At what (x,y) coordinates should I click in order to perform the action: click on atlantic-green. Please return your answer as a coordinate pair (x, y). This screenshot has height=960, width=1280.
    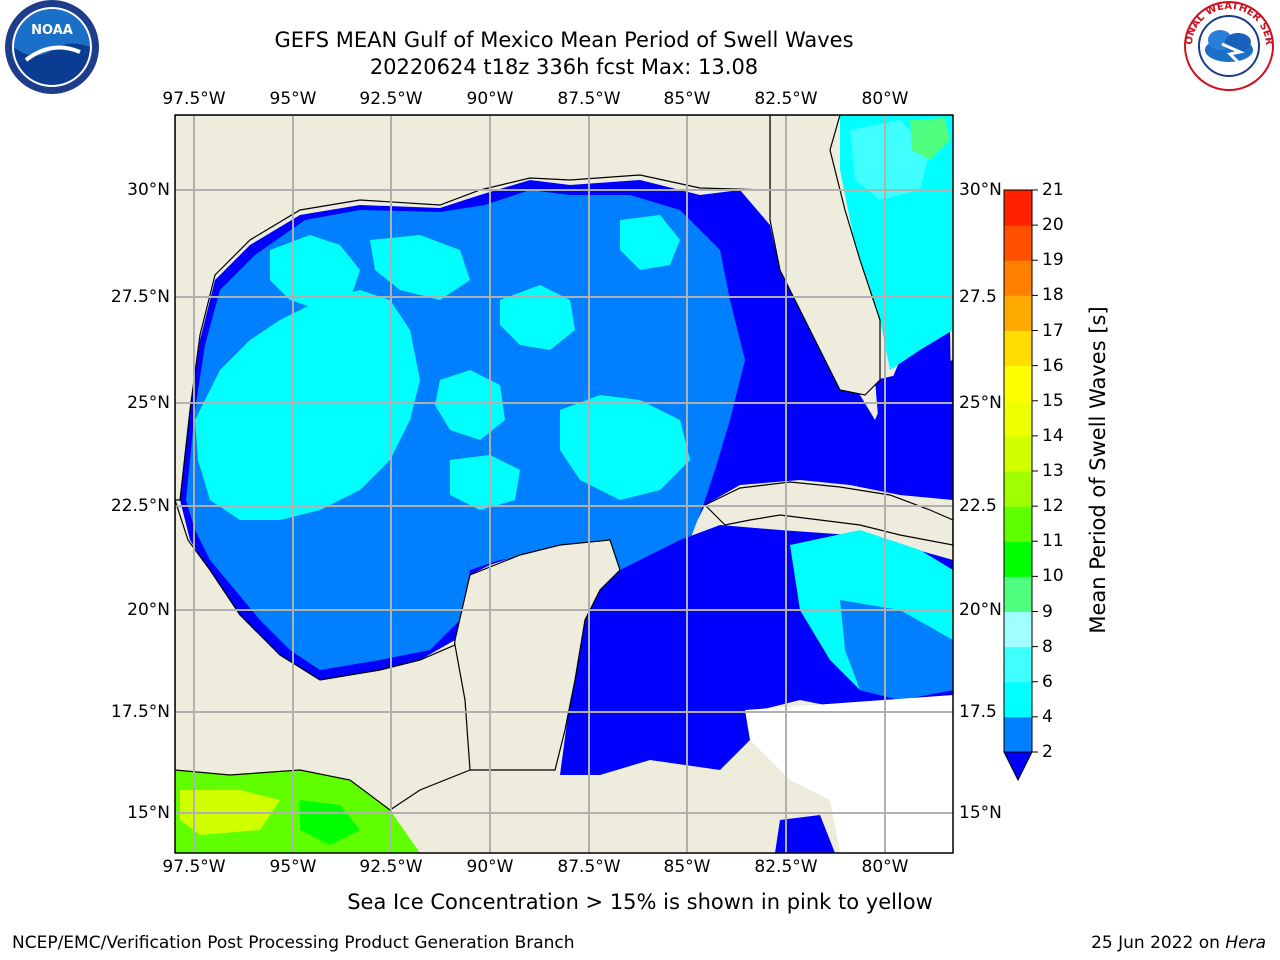
    Looking at the image, I should click on (930, 139).